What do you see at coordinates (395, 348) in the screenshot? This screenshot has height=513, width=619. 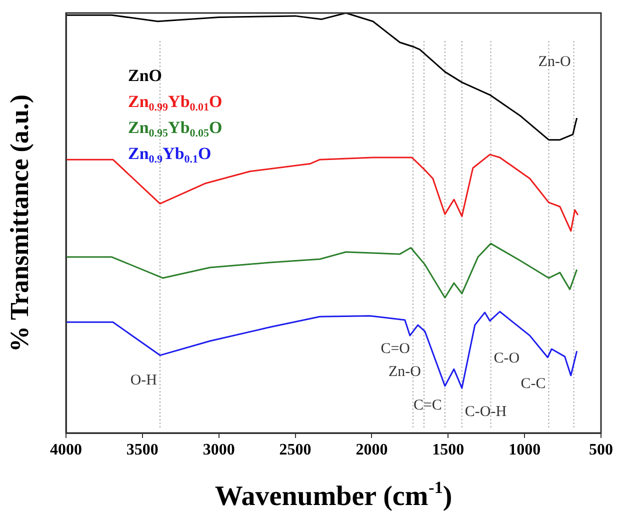 I see `annotation: C=O` at bounding box center [395, 348].